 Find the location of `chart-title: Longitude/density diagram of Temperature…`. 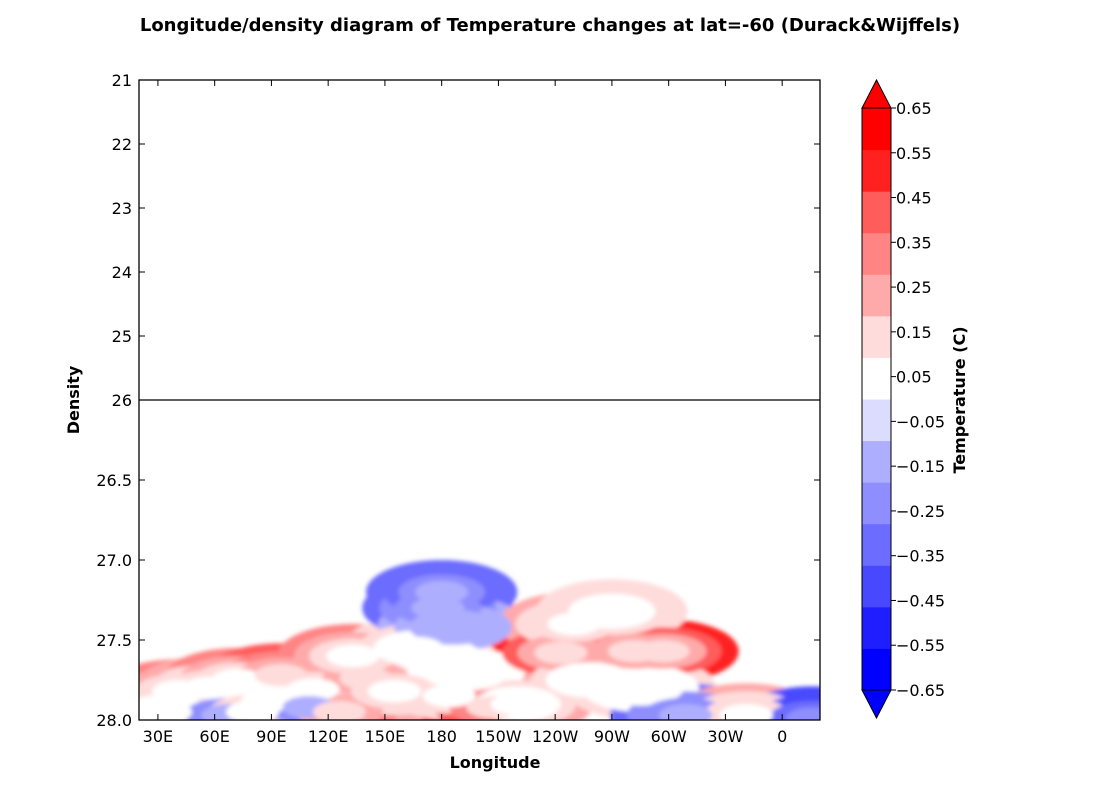

chart-title: Longitude/density diagram of Temperature… is located at coordinates (550, 25).